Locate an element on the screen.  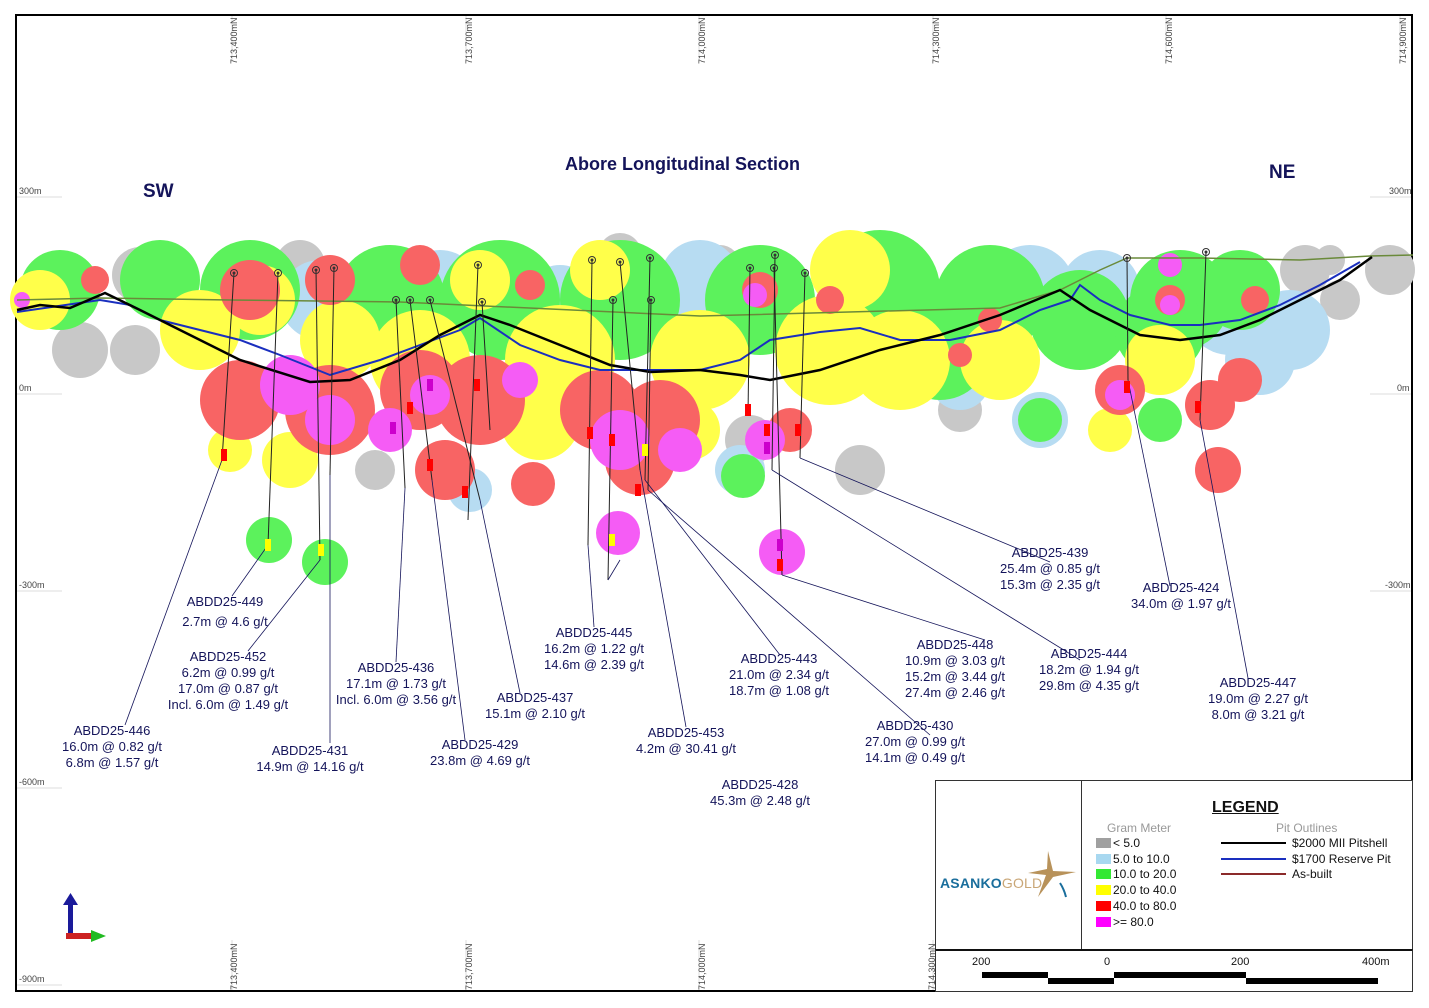
pit-outlines-heading: Pit Outlines is located at coordinates (1307, 828).